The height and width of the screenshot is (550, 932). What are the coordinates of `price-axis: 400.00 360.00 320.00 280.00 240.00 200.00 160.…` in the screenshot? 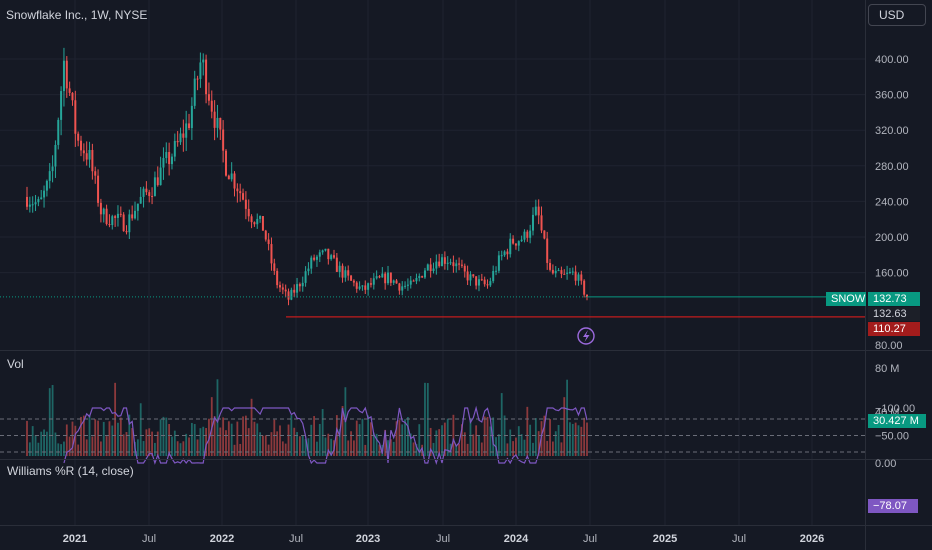 It's located at (892, 203).